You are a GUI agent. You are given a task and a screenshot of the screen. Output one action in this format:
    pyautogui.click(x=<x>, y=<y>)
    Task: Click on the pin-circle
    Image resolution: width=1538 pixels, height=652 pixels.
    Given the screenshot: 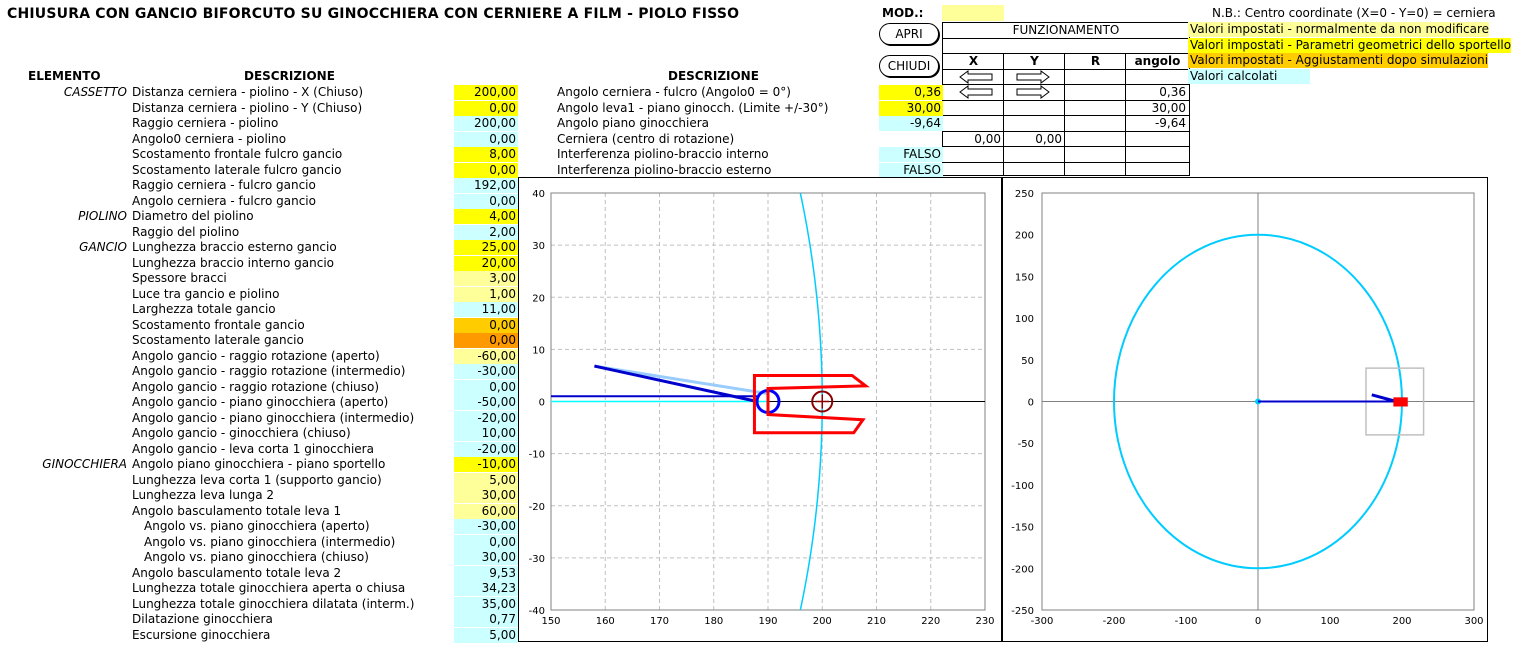 What is the action you would take?
    pyautogui.click(x=822, y=401)
    